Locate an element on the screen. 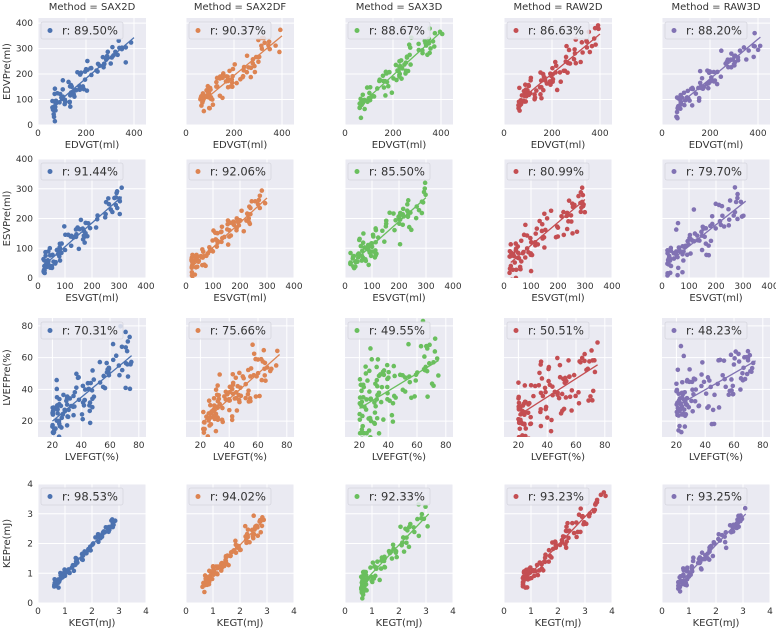  legend: r: 50.51% is located at coordinates (548, 330).